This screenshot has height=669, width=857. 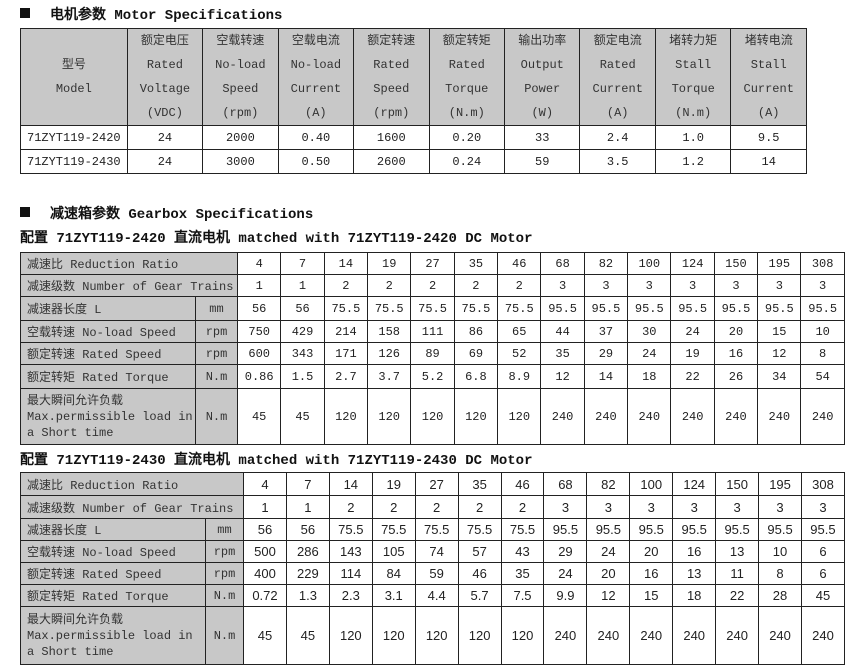 What do you see at coordinates (522, 573) in the screenshot?
I see `value-cell: 35` at bounding box center [522, 573].